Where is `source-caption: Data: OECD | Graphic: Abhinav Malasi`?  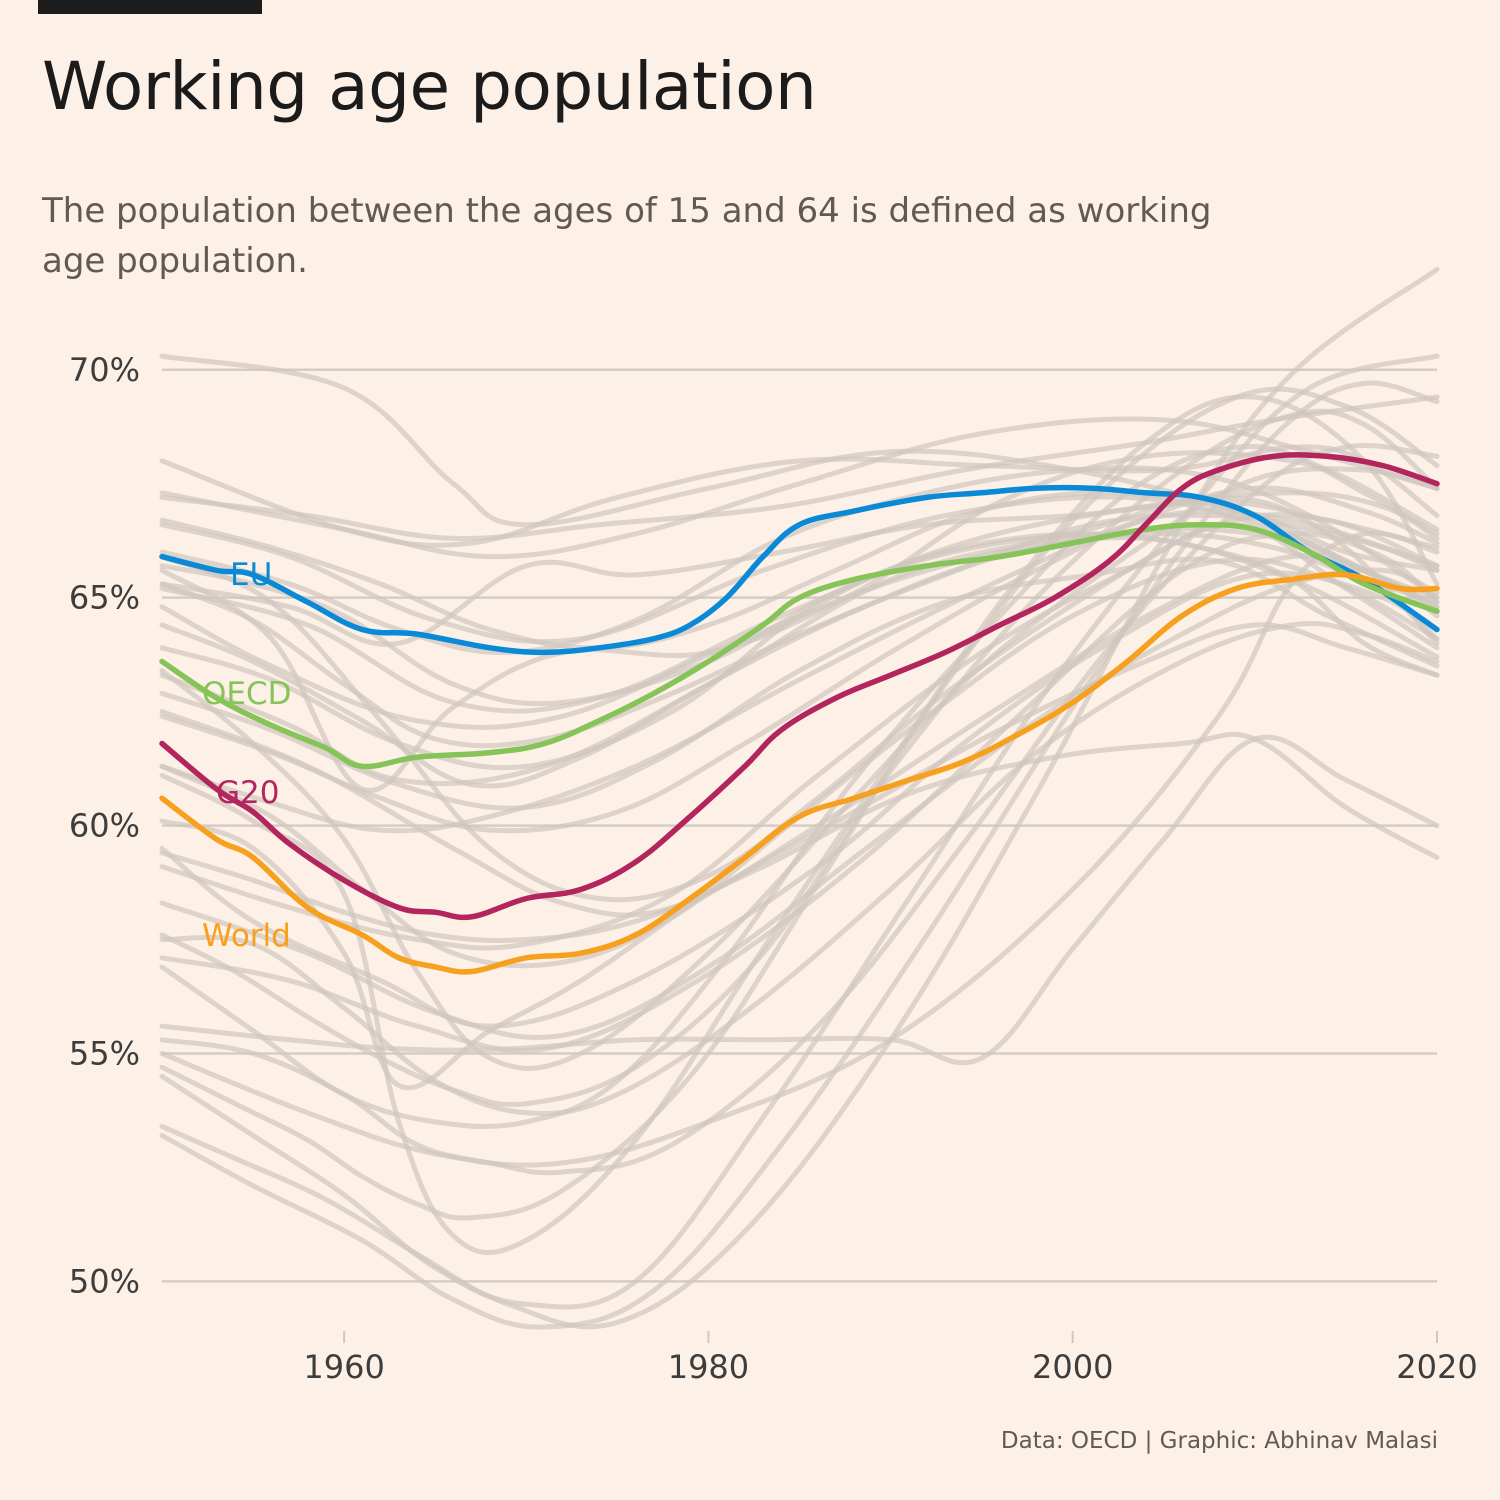 source-caption: Data: OECD | Graphic: Abhinav Malasi is located at coordinates (1219, 1441).